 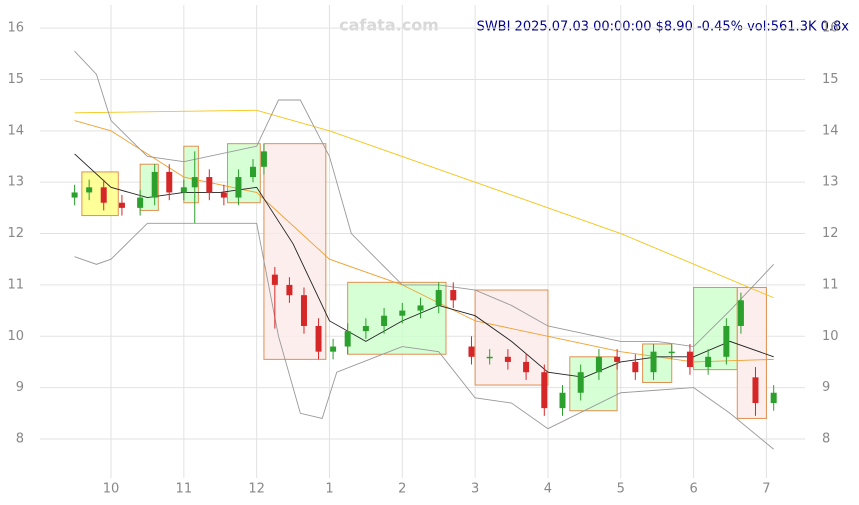 I want to click on y-tick-label: 13, so click(x=15, y=182).